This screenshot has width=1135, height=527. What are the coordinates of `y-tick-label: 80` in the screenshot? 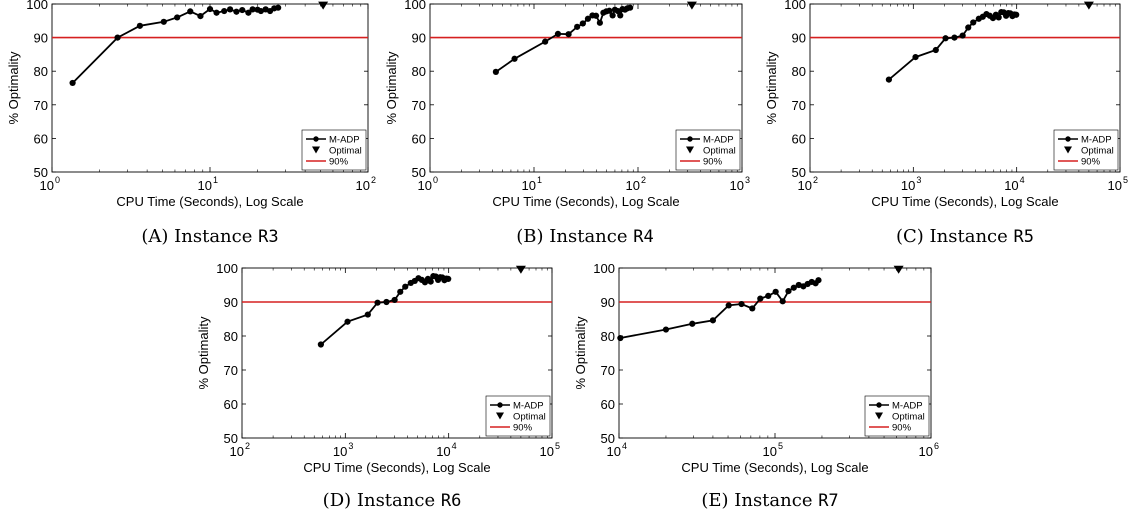 It's located at (608, 336).